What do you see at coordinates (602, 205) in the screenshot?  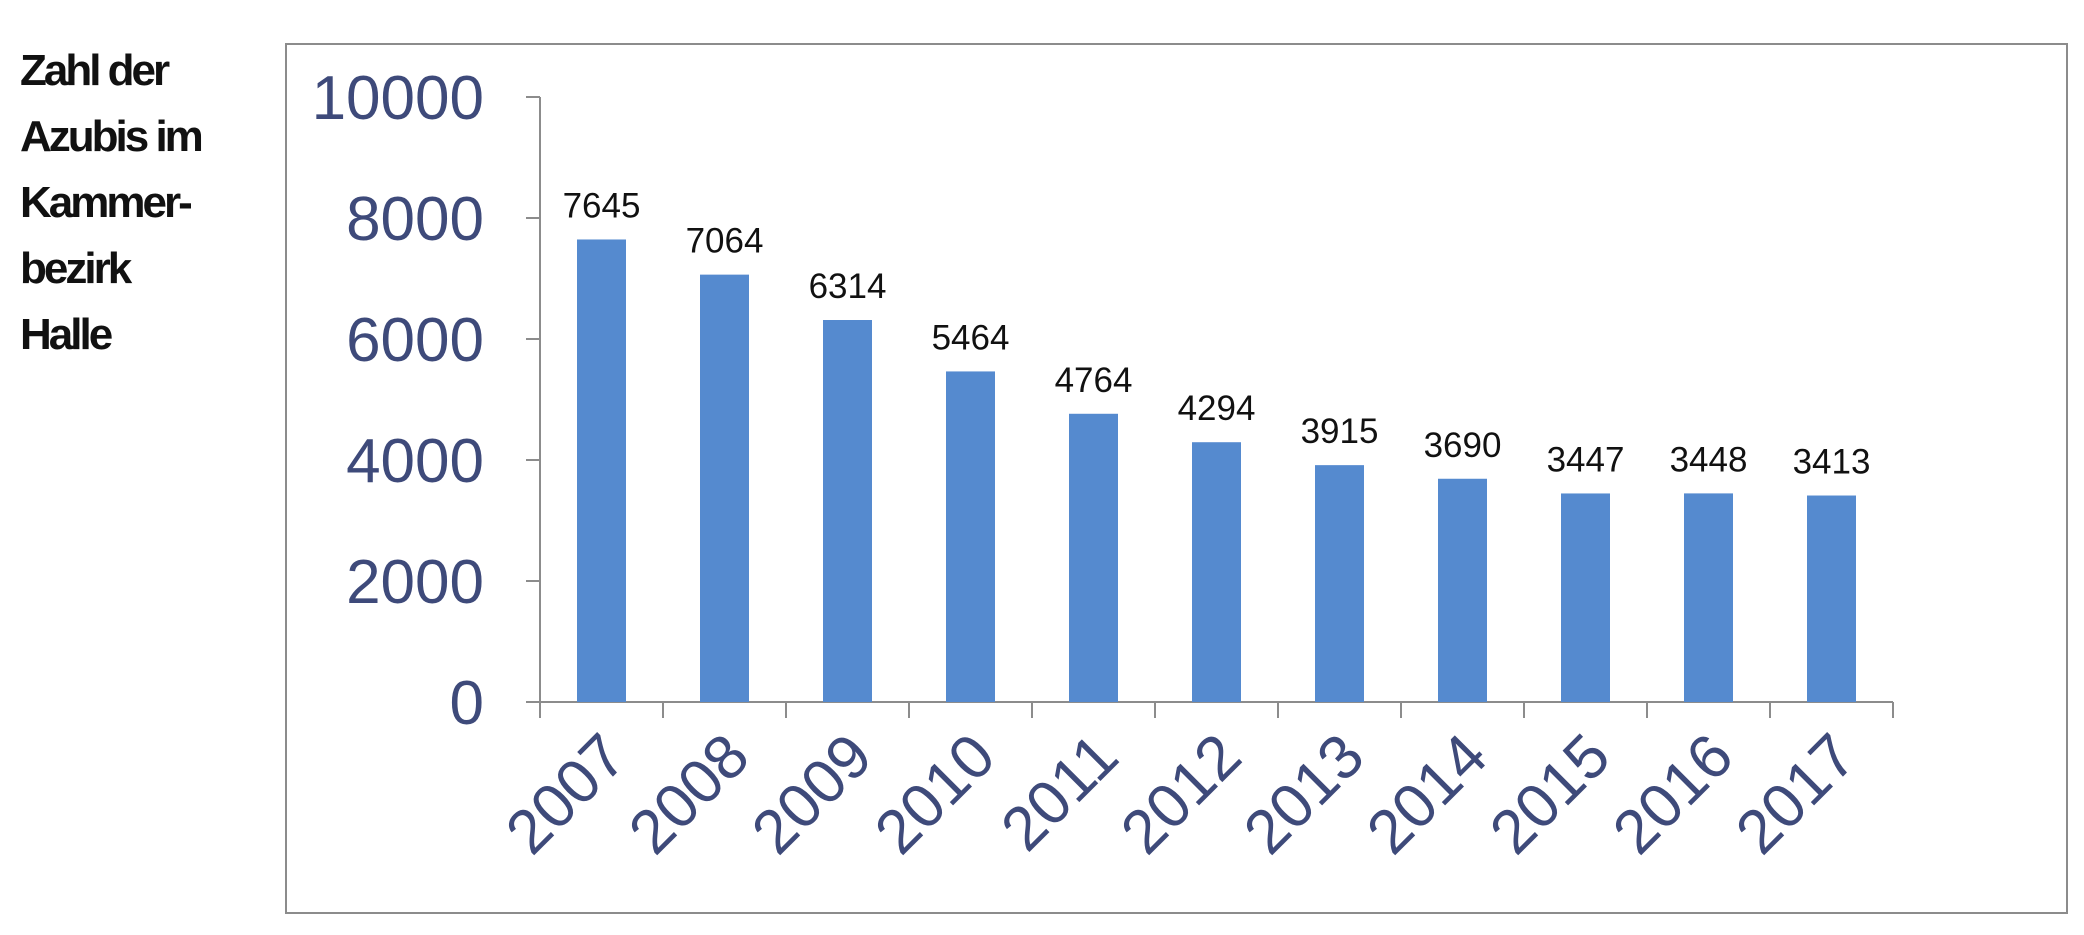 I see `data-label: 7645` at bounding box center [602, 205].